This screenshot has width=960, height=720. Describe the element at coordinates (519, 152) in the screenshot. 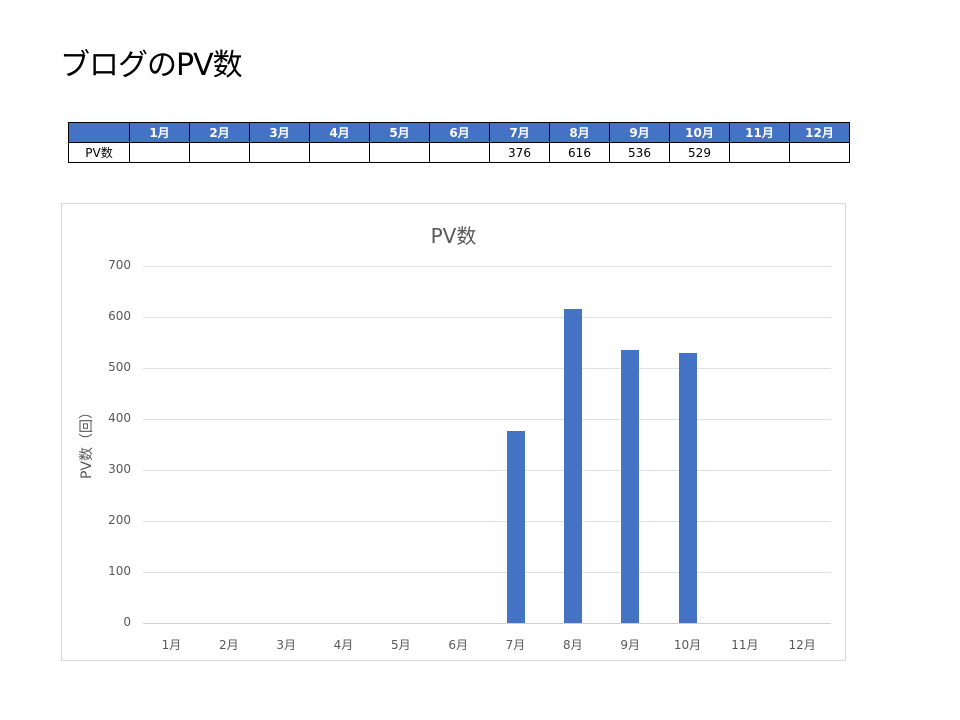

I see `table-cell: 376` at that location.